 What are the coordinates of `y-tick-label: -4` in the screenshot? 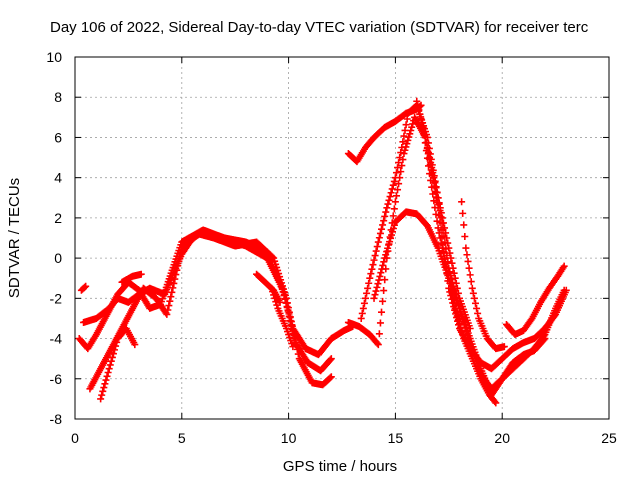 It's located at (56, 339).